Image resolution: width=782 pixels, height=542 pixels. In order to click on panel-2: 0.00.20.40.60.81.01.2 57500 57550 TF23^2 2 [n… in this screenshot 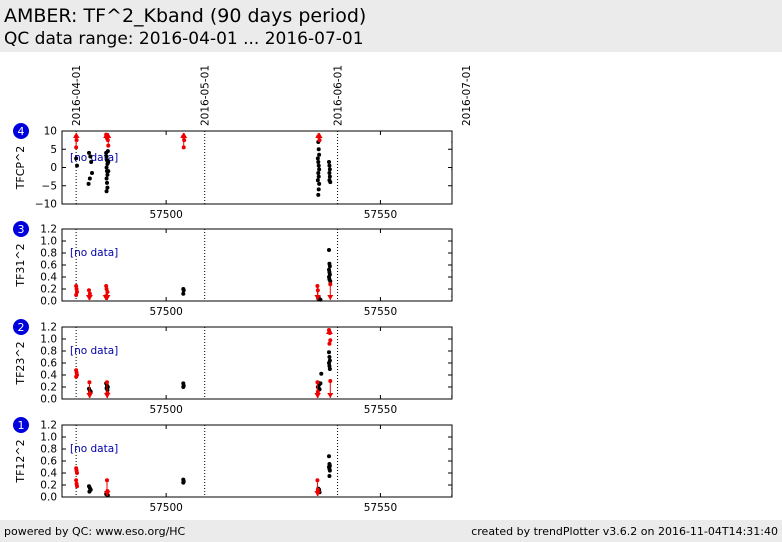, I will do `click(234, 367)`.